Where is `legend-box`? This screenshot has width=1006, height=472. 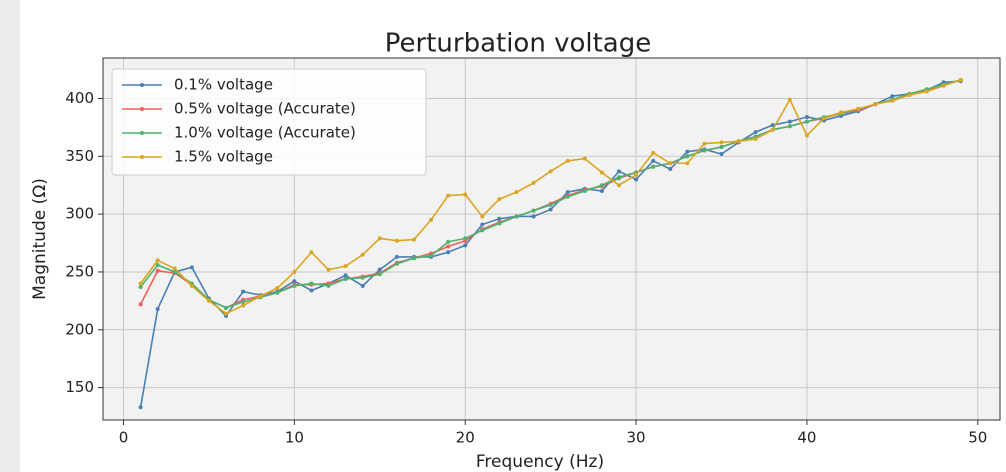 legend-box is located at coordinates (269, 122).